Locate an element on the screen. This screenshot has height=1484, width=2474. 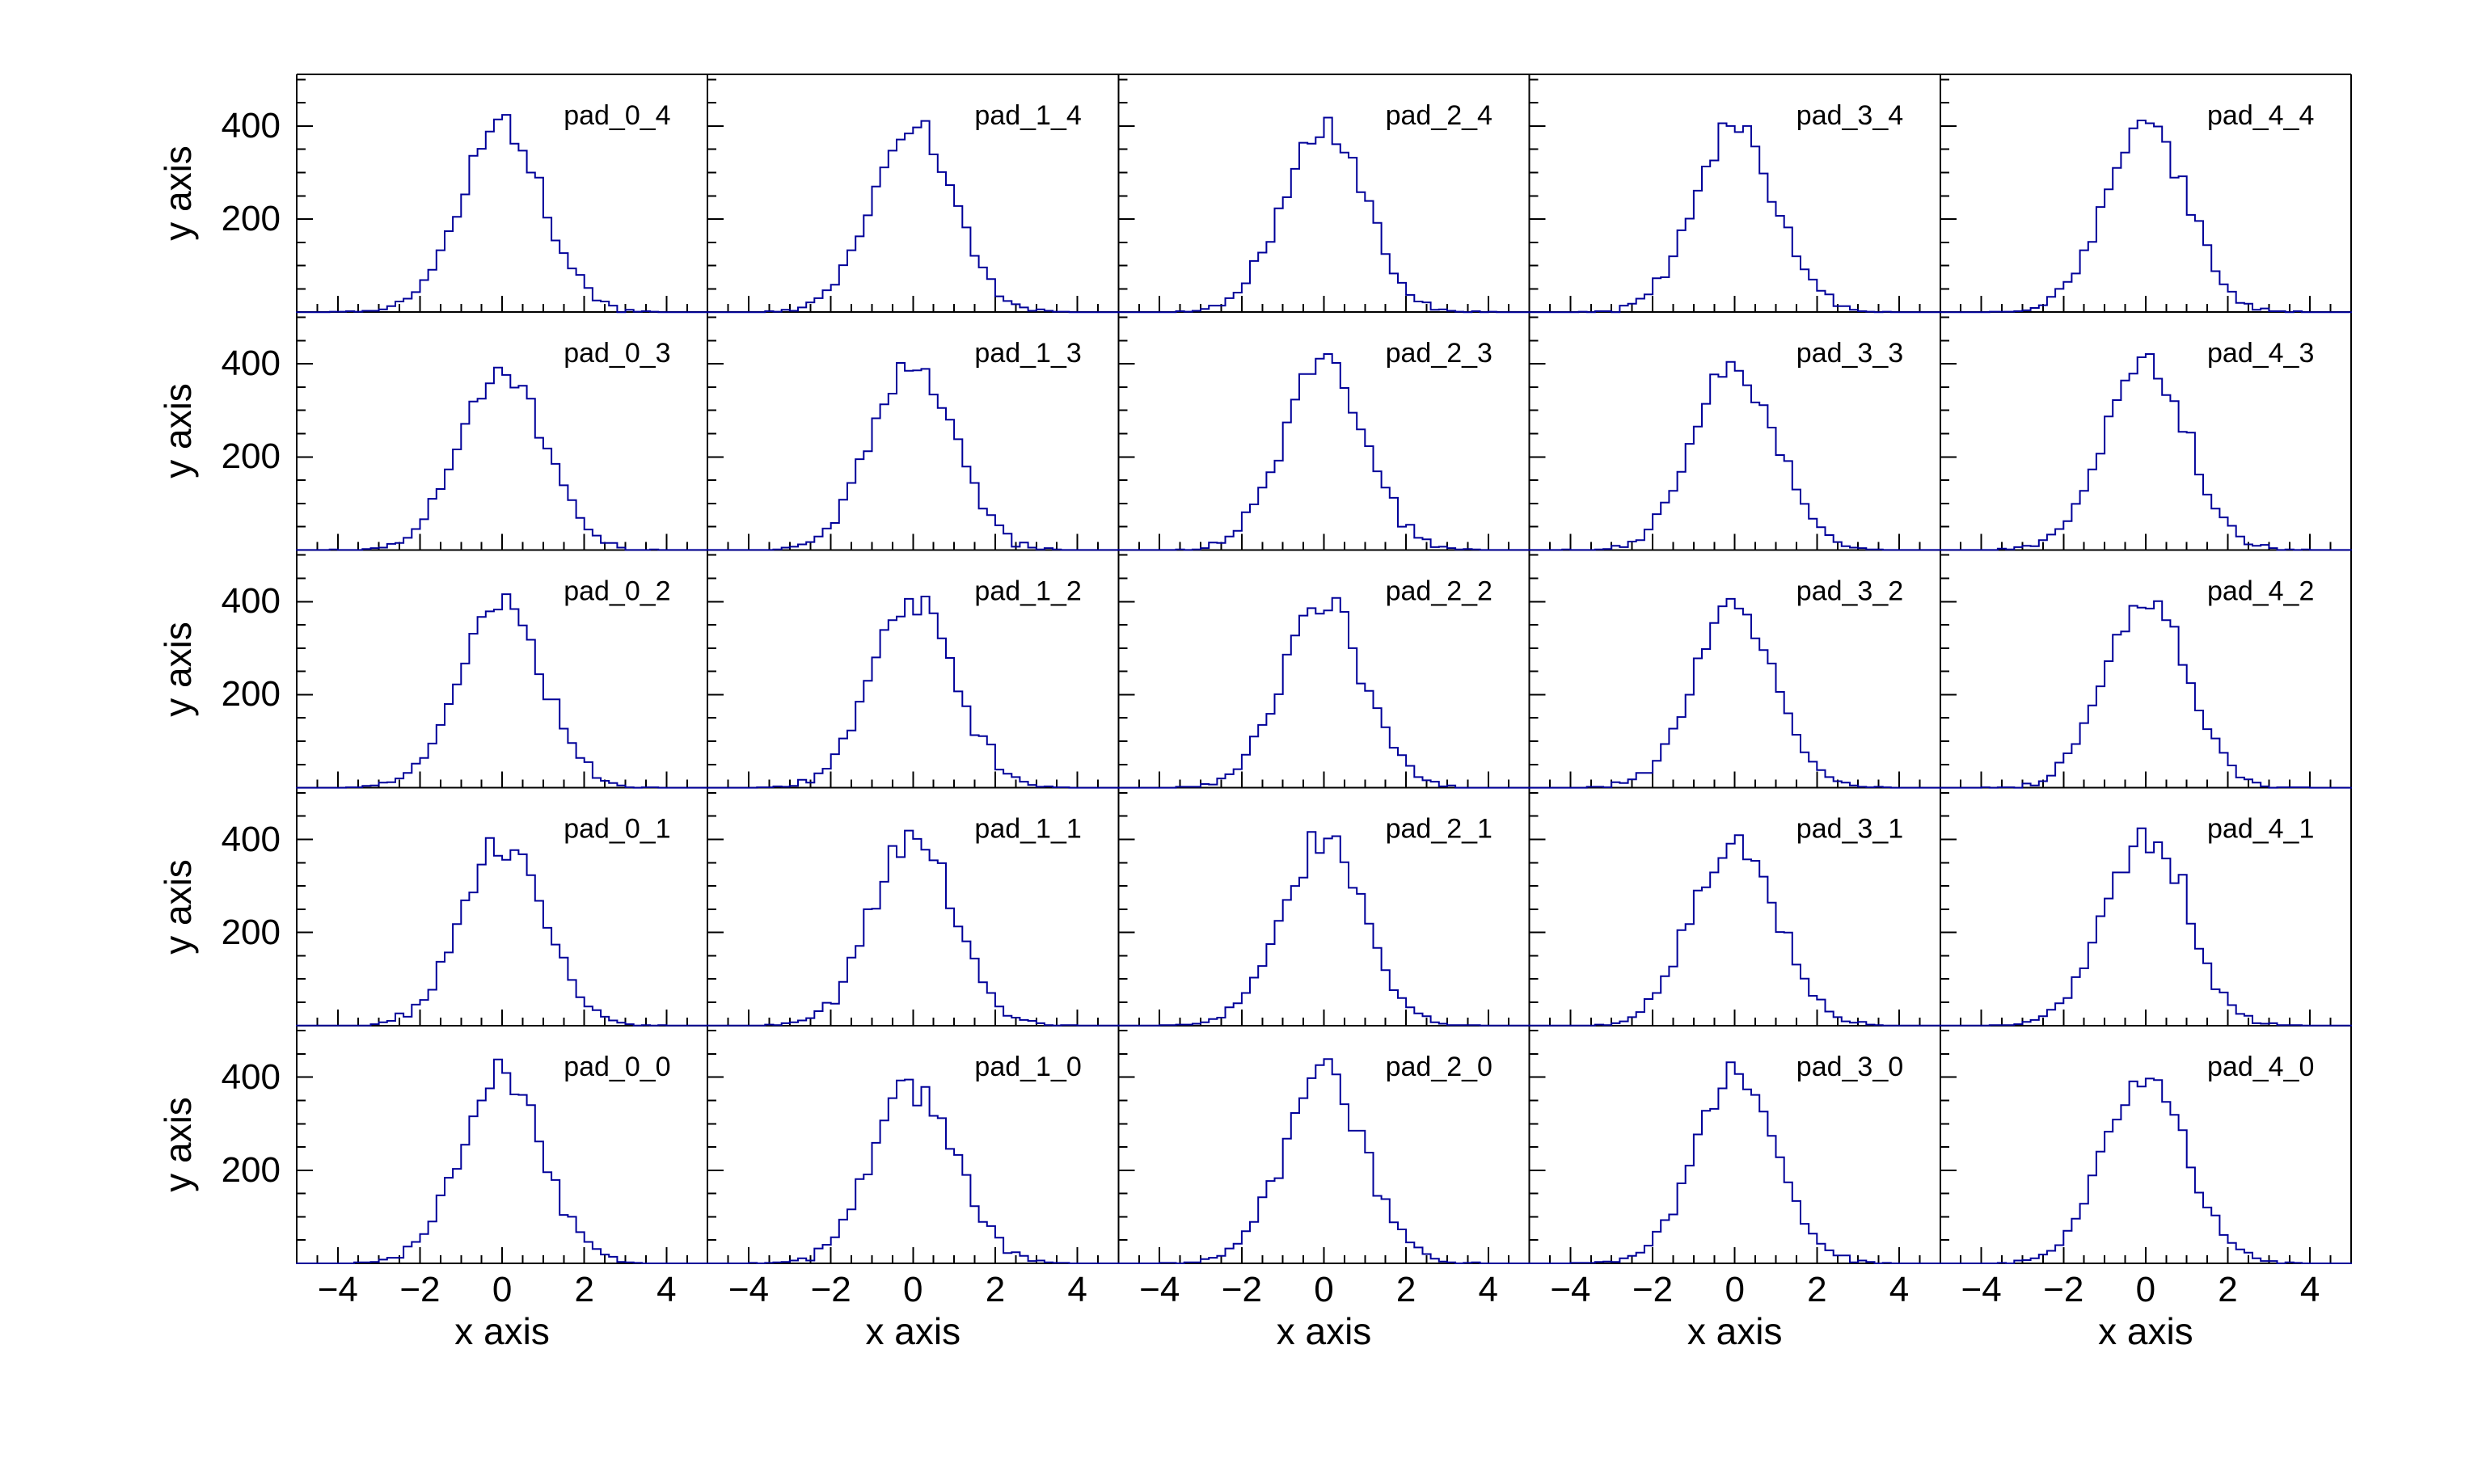
pad-label: pad_0_3 is located at coordinates (617, 353).